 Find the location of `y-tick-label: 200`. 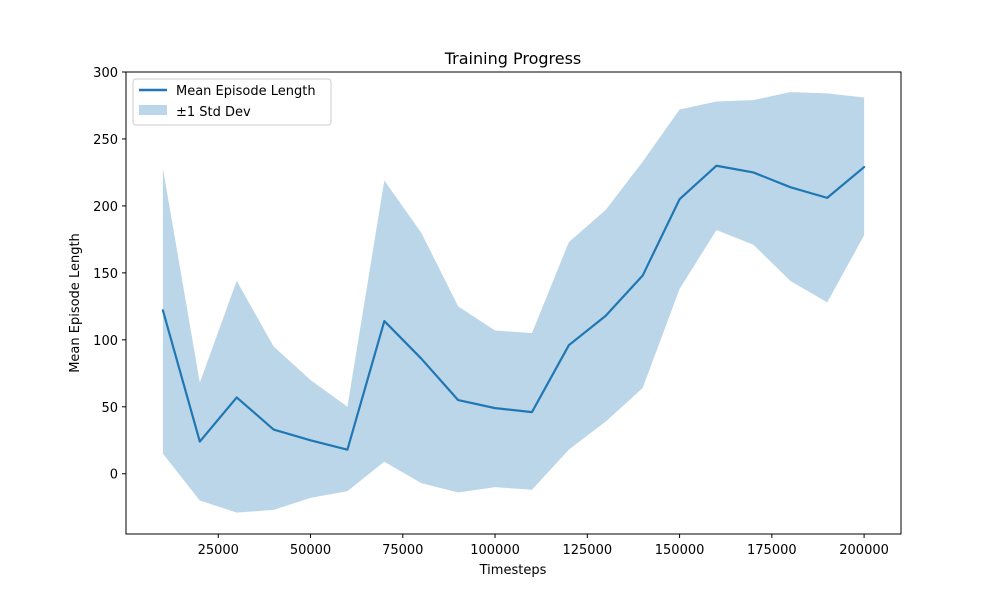

y-tick-label: 200 is located at coordinates (105, 207).